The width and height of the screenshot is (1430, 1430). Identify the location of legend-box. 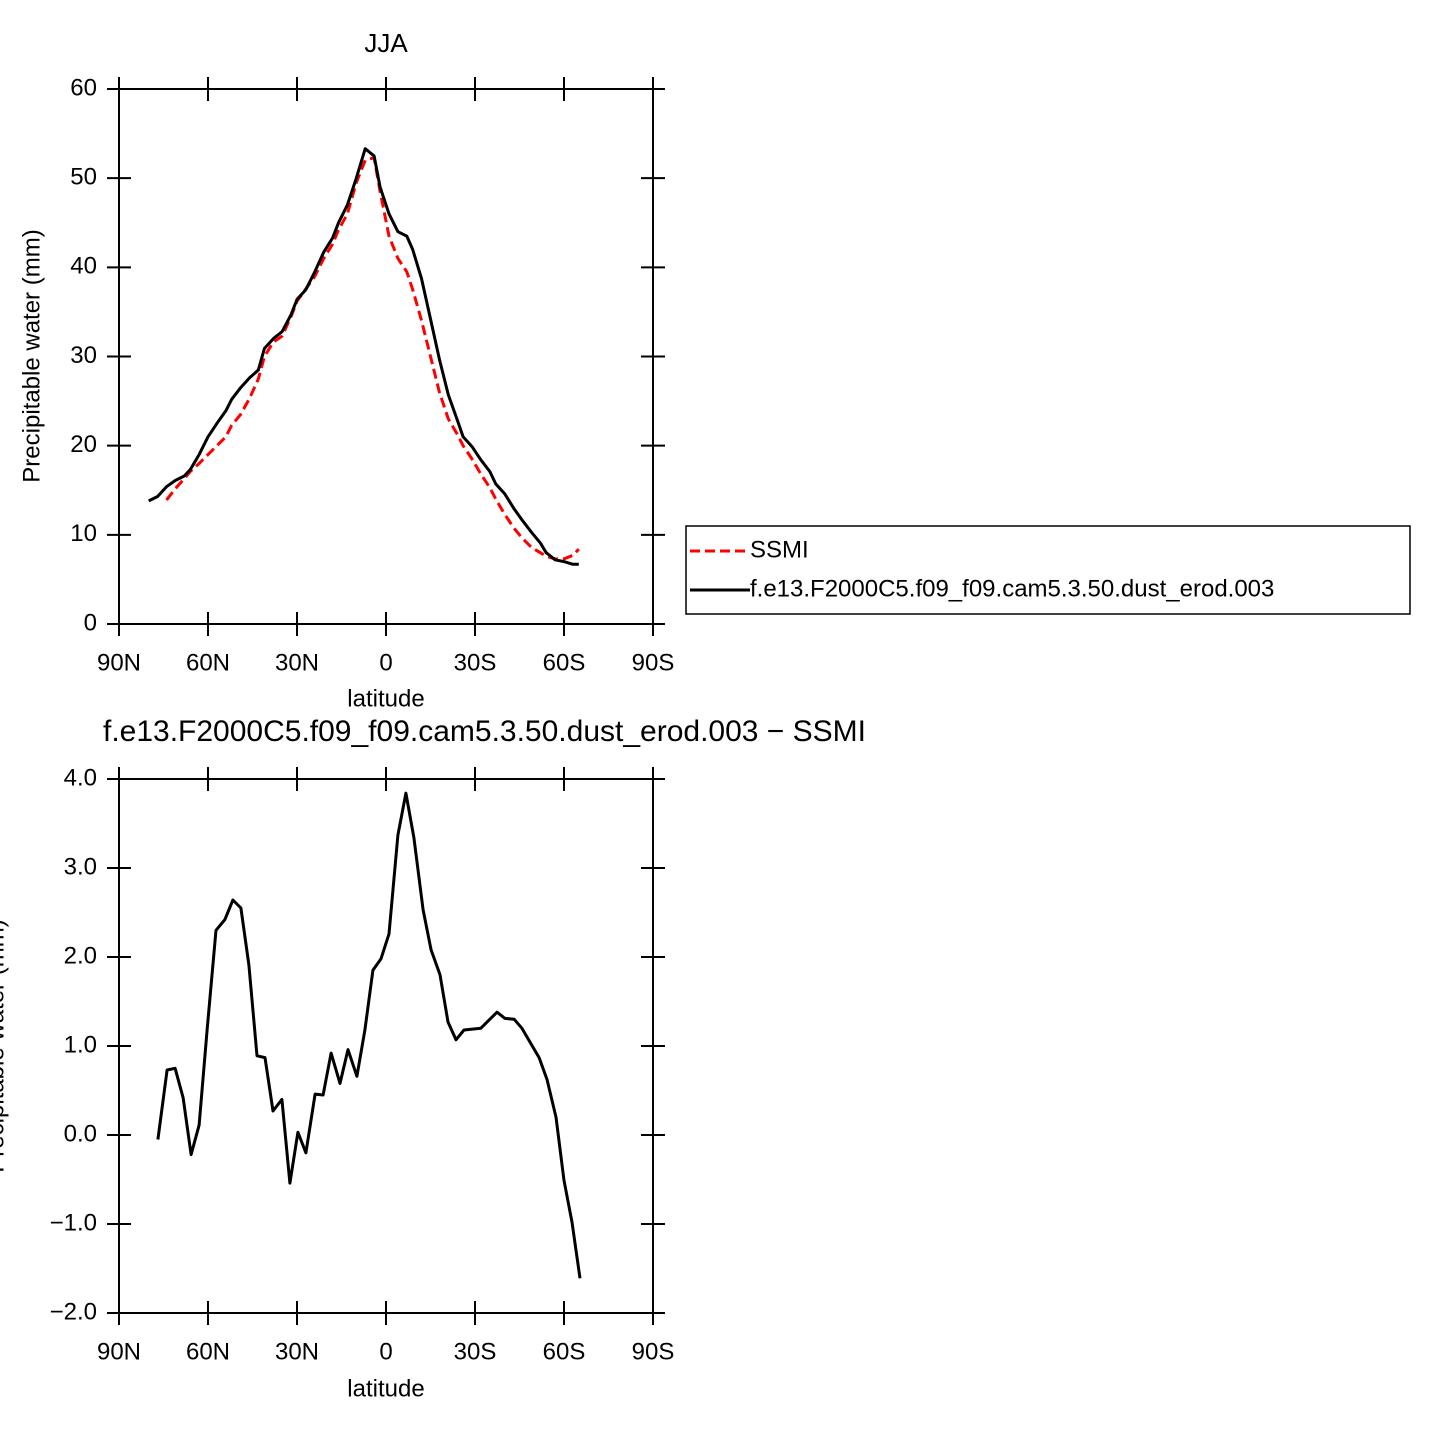
(1048, 570).